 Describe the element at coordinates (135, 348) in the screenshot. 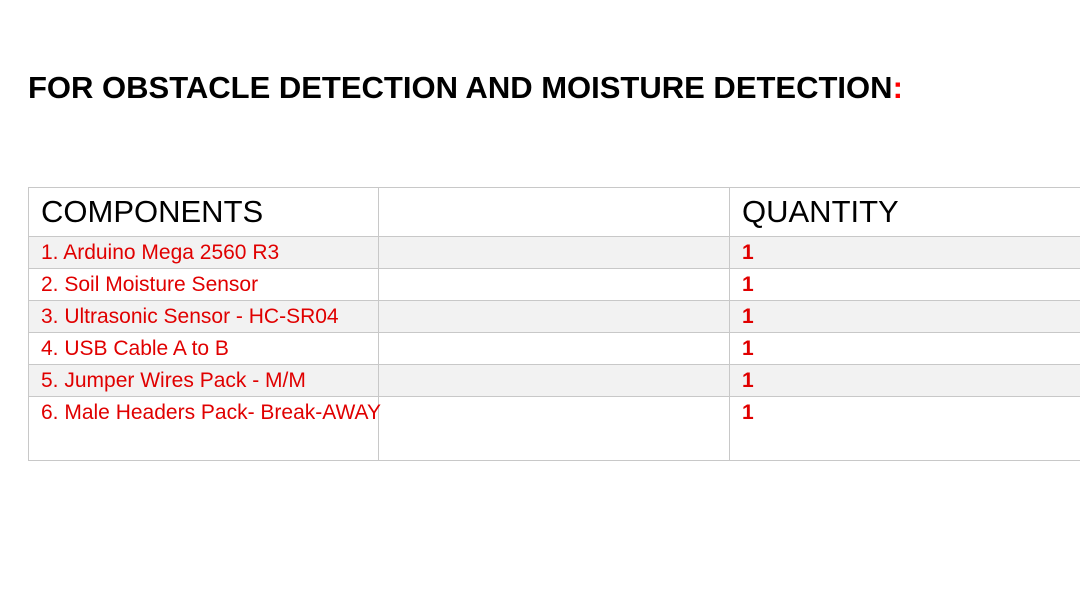

I see `component-name: 4. USB Cable A to B` at that location.